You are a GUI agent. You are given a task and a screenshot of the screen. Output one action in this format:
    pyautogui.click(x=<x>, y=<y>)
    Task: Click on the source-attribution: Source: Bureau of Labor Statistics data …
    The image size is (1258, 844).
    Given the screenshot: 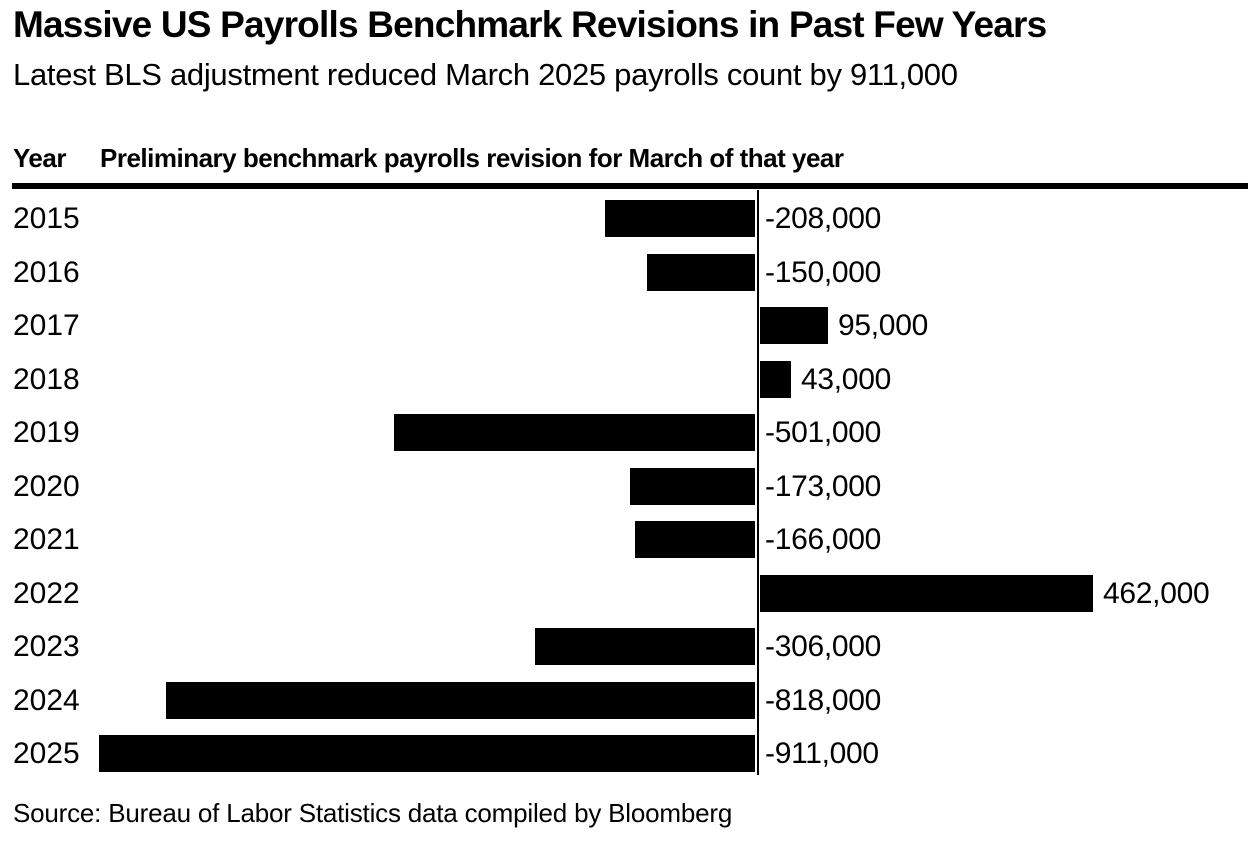 What is the action you would take?
    pyautogui.click(x=373, y=813)
    